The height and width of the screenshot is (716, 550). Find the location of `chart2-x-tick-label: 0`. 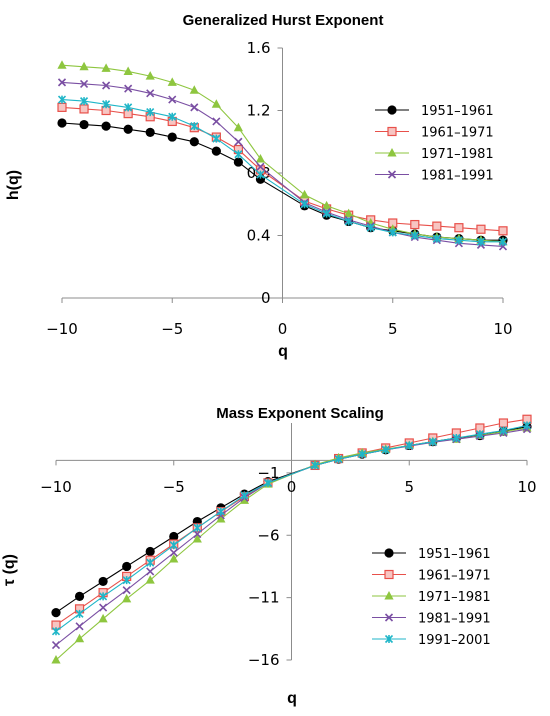

chart2-x-tick-label: 0 is located at coordinates (292, 487).